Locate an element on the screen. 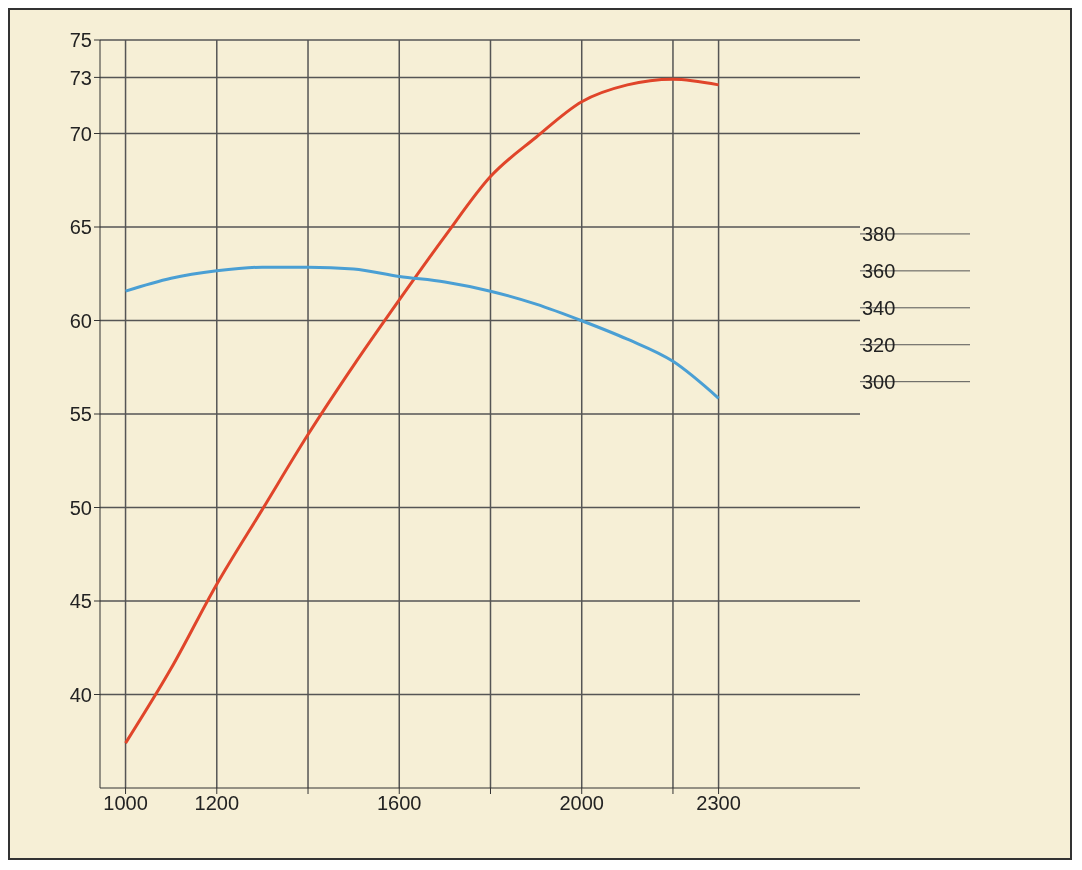  x-tick-label: 1000 is located at coordinates (125, 803).